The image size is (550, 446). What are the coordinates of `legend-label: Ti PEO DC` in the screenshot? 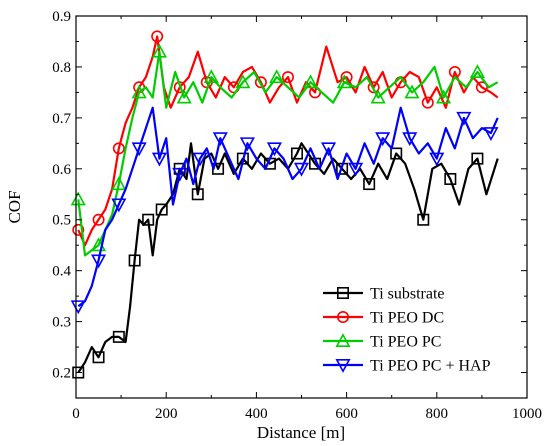 It's located at (407, 318).